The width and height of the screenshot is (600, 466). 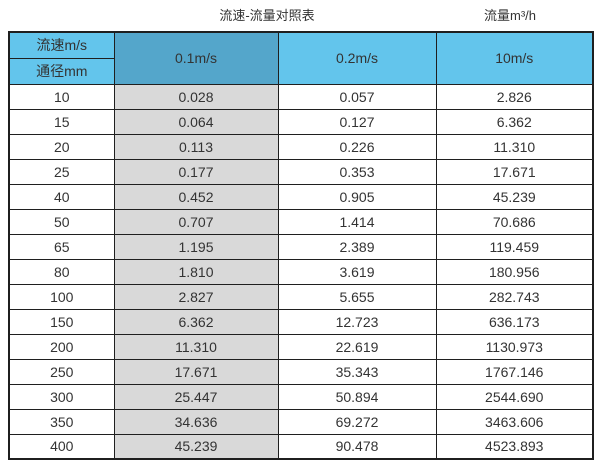 I want to click on diameter-cell: 400, so click(x=61, y=446).